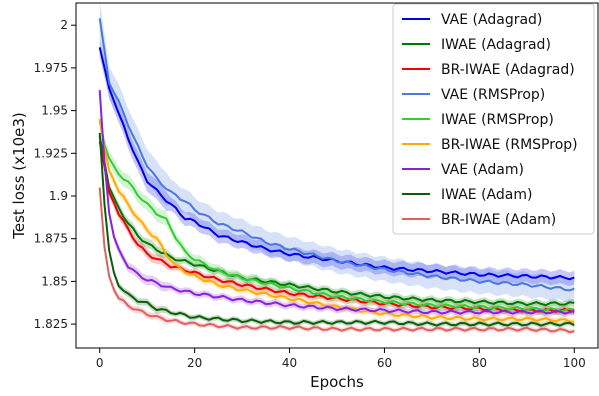  Describe the element at coordinates (54, 111) in the screenshot. I see `y-tick-label: 1.95` at that location.